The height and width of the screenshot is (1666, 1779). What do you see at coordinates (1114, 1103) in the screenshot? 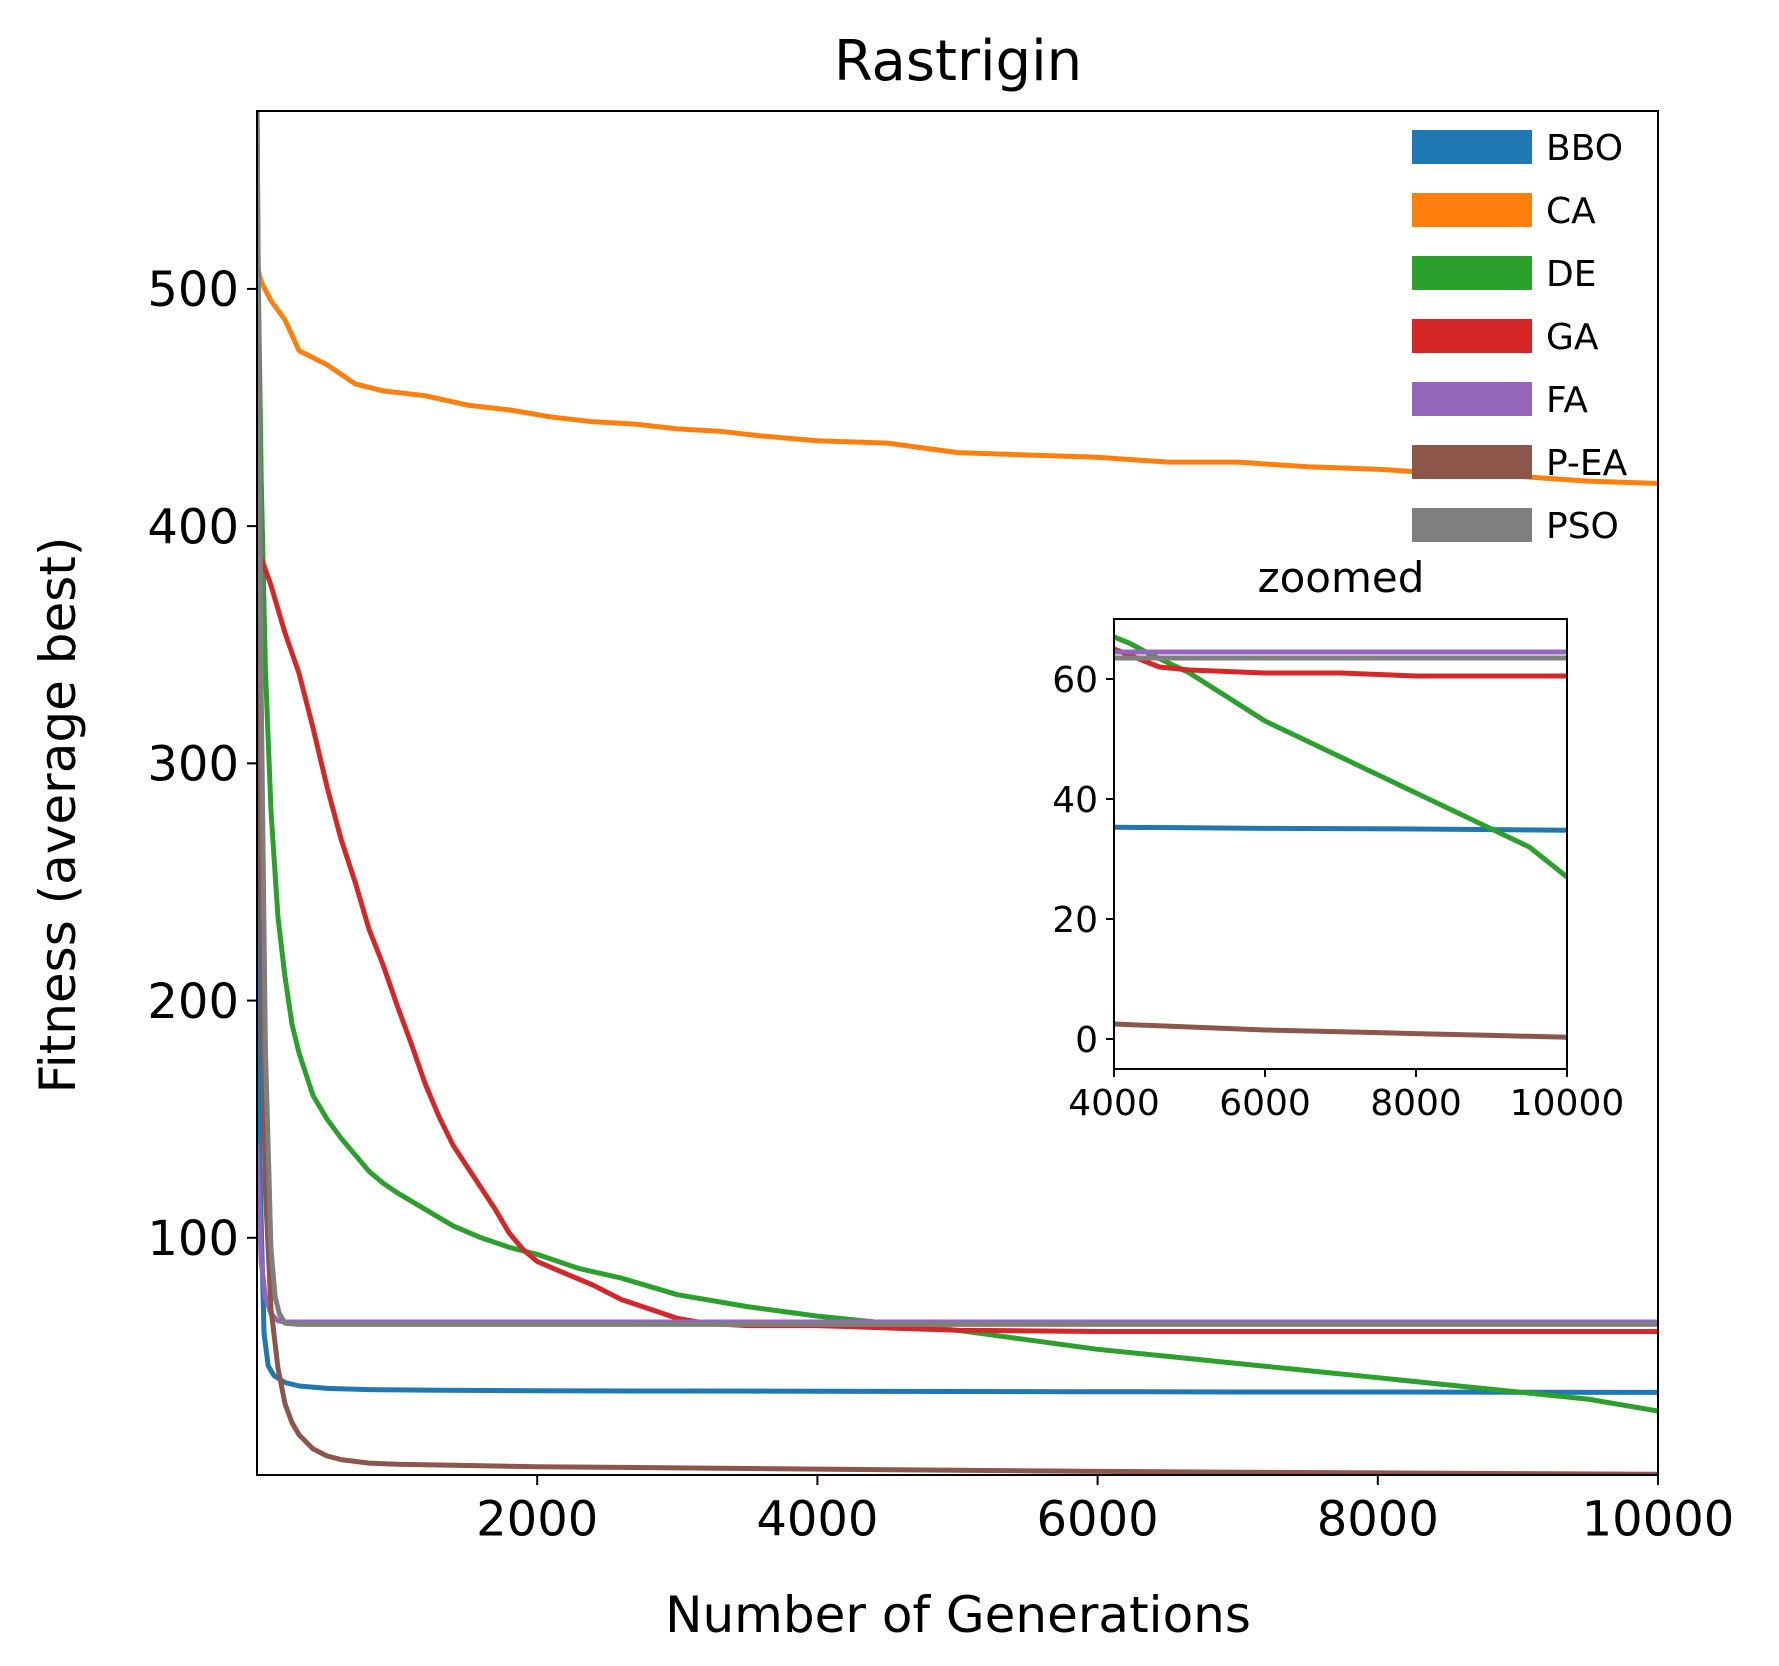
I see `inset-x-tick-label: 4000` at bounding box center [1114, 1103].